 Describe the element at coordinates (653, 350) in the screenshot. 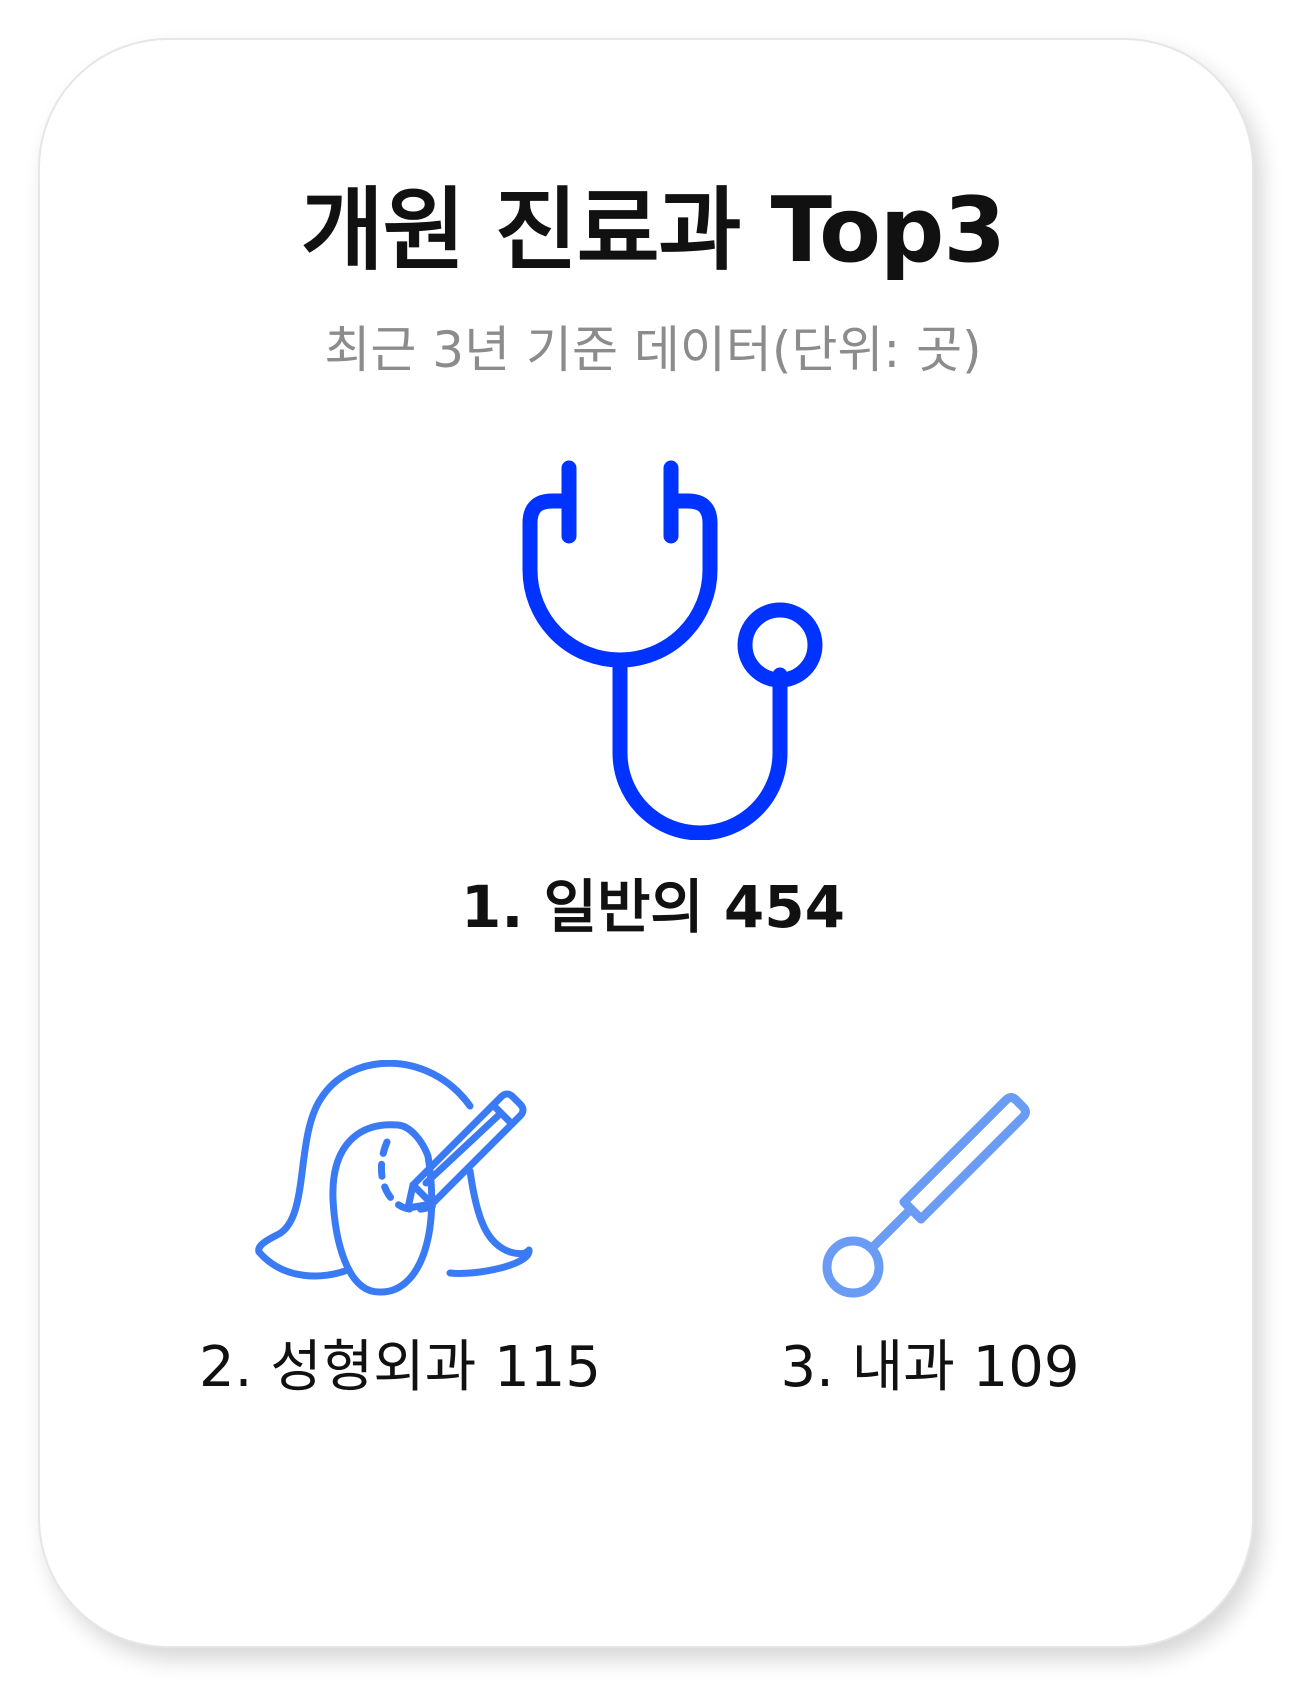

I see `page-subtitle: 최근 3년 기준 데이터(단위: 곳)` at that location.